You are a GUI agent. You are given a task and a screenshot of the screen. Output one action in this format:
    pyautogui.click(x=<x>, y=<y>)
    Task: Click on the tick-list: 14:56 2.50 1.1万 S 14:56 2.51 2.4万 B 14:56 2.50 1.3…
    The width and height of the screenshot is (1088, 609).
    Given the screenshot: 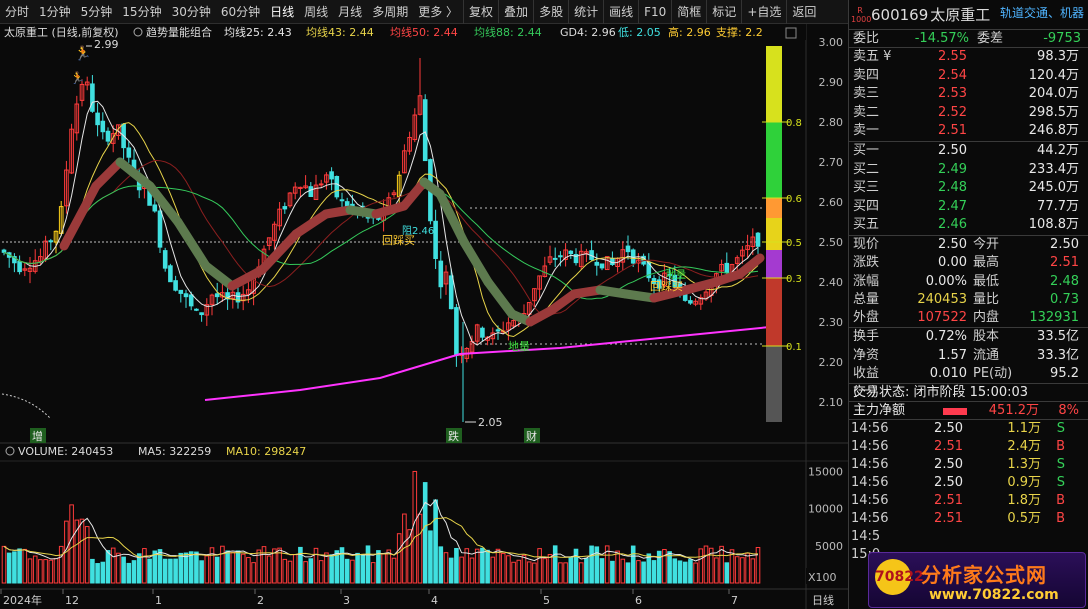 What is the action you would take?
    pyautogui.click(x=968, y=492)
    